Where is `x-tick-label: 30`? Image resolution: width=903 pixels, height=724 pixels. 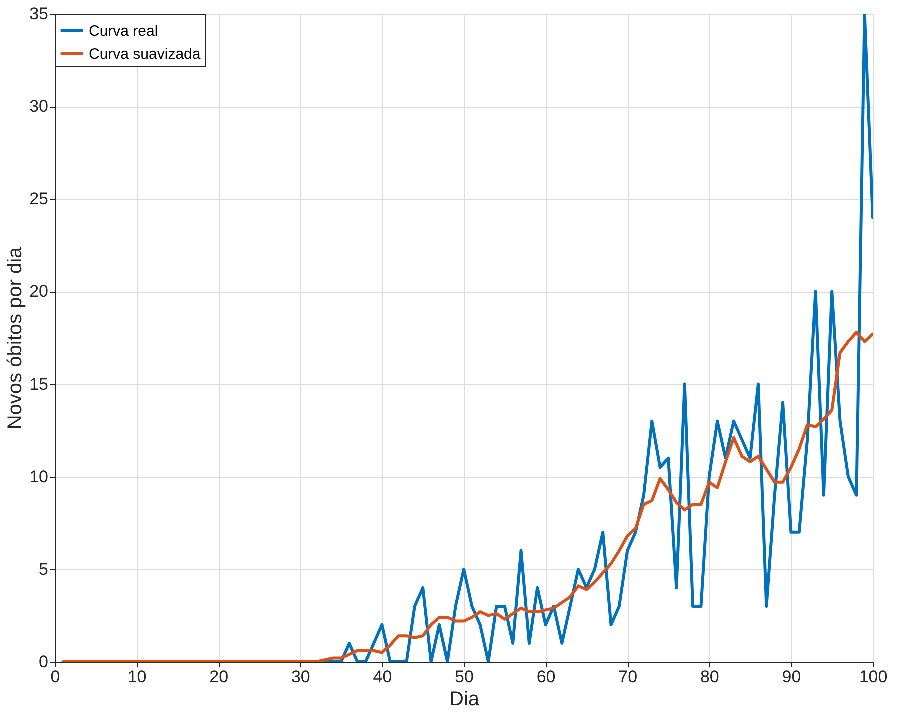
x-tick-label: 30 is located at coordinates (300, 677).